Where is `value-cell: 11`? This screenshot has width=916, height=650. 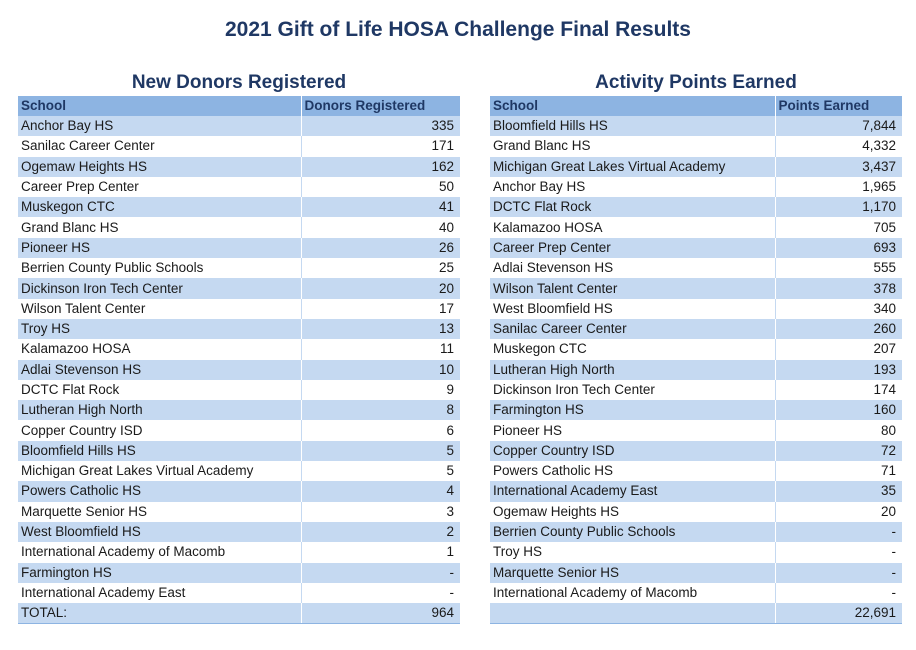
value-cell: 11 is located at coordinates (380, 349).